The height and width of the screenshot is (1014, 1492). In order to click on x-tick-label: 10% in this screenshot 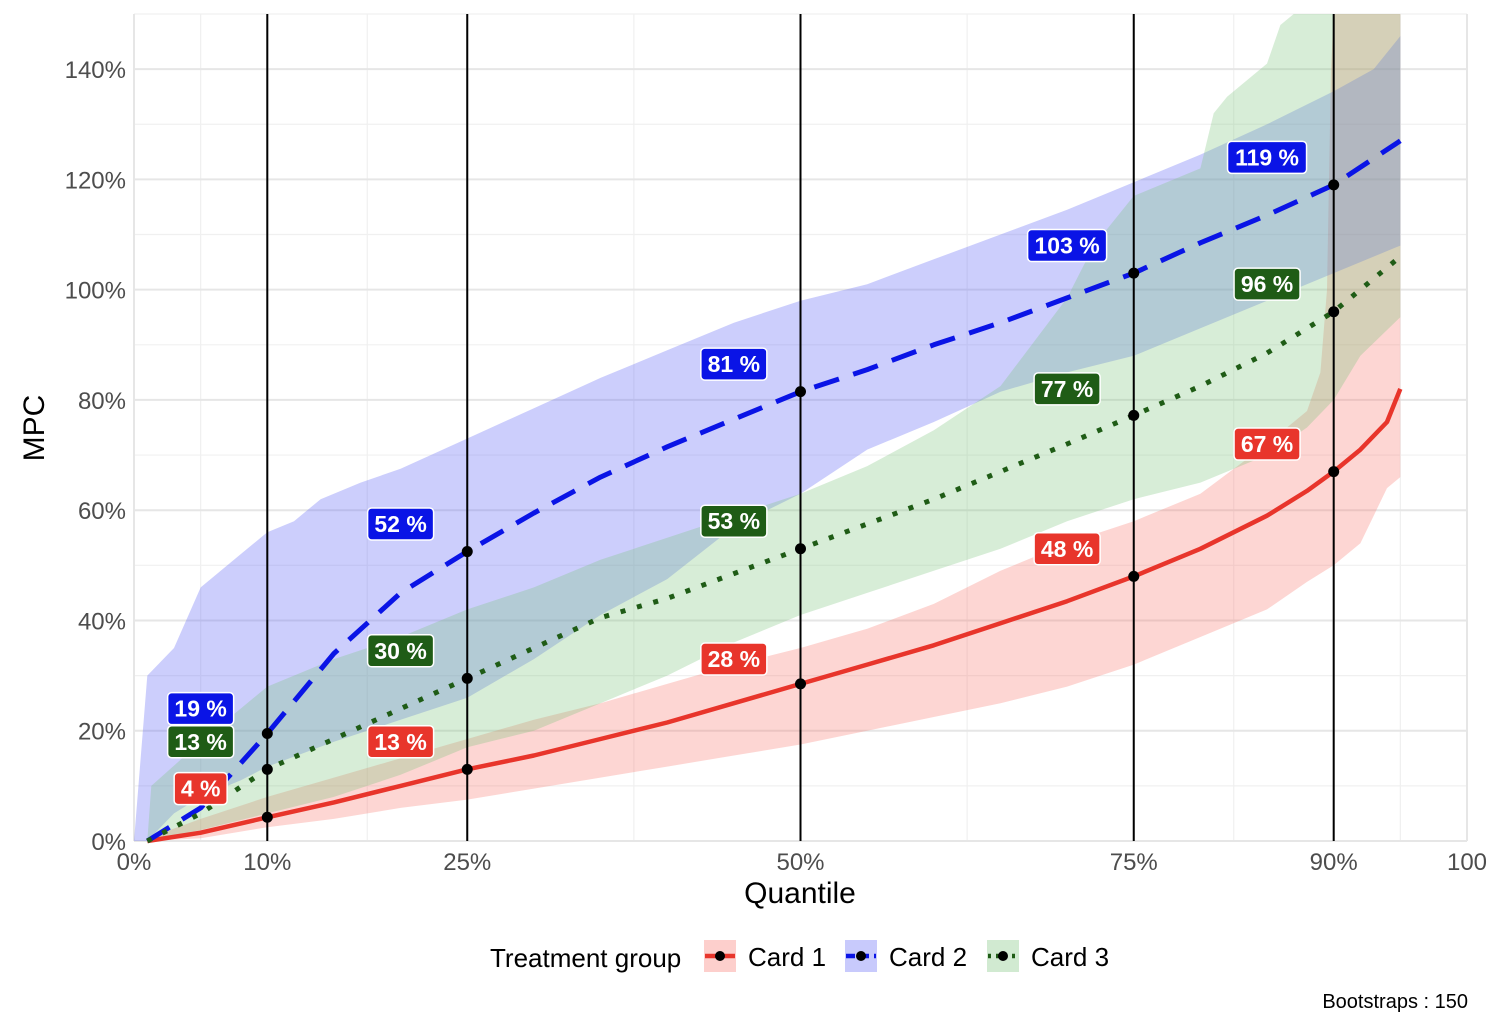, I will do `click(267, 862)`.